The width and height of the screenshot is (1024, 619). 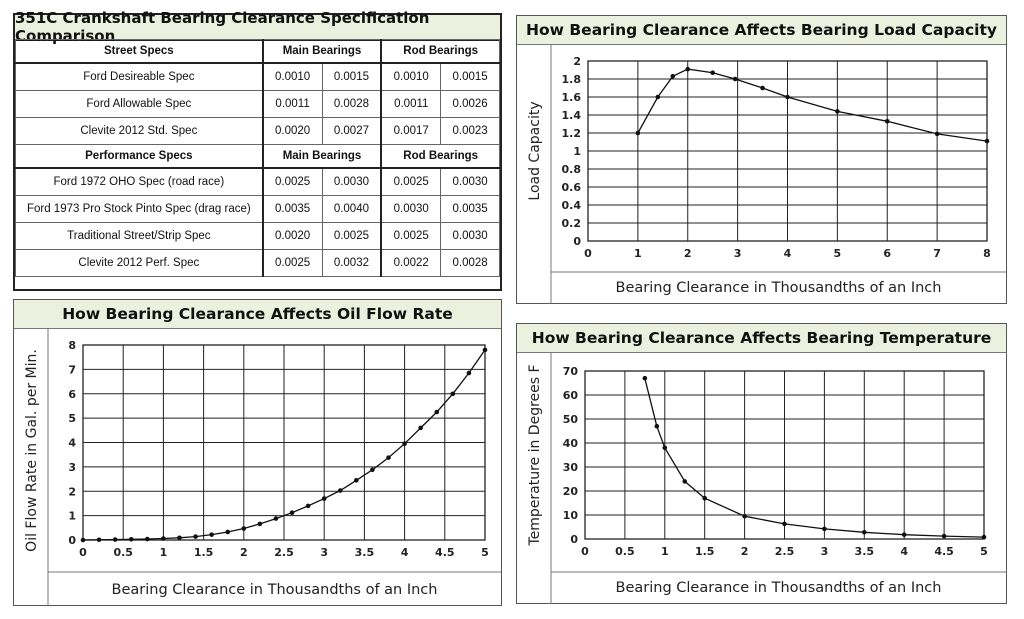 I want to click on y-tick-label: 0.2, so click(x=572, y=223).